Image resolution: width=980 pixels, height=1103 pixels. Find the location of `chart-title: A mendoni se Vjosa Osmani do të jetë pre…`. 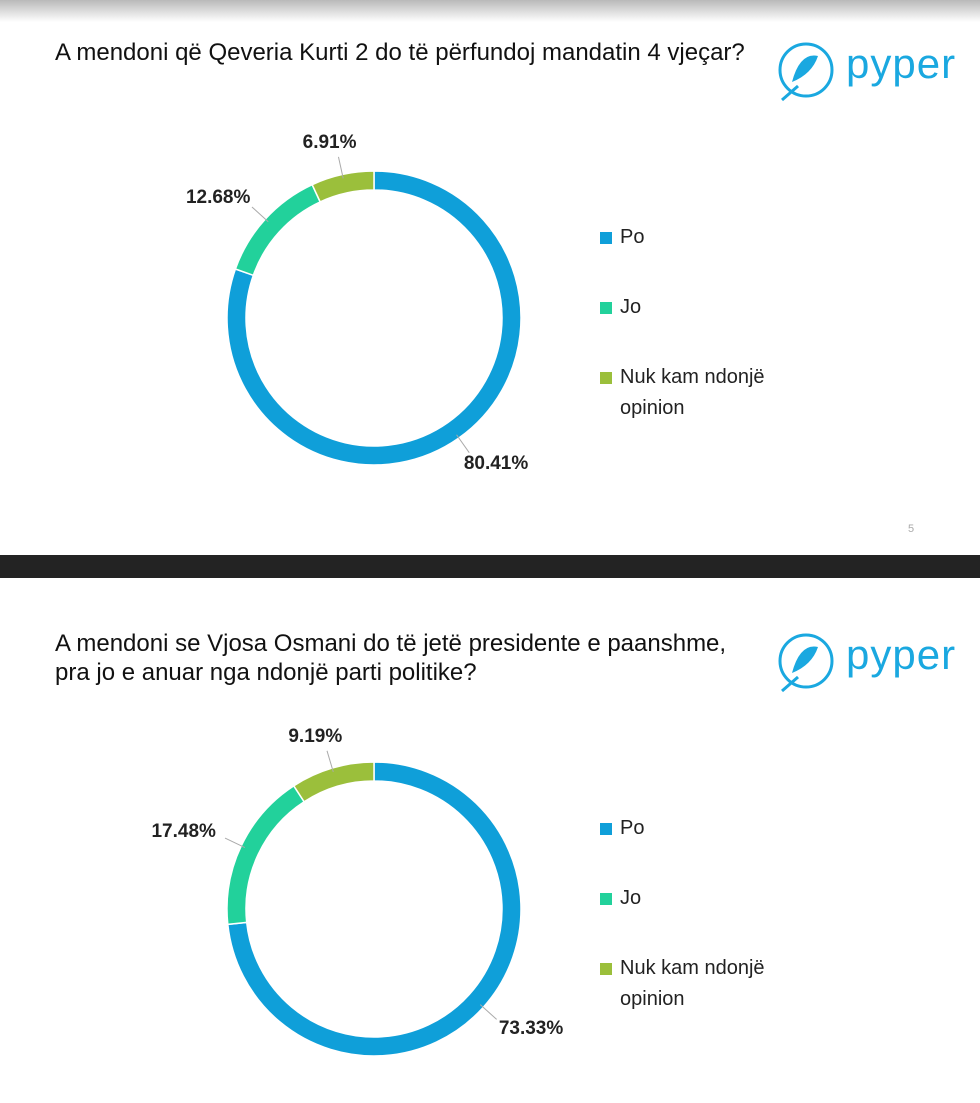

chart-title: A mendoni se Vjosa Osmani do të jetë pre… is located at coordinates (391, 658).